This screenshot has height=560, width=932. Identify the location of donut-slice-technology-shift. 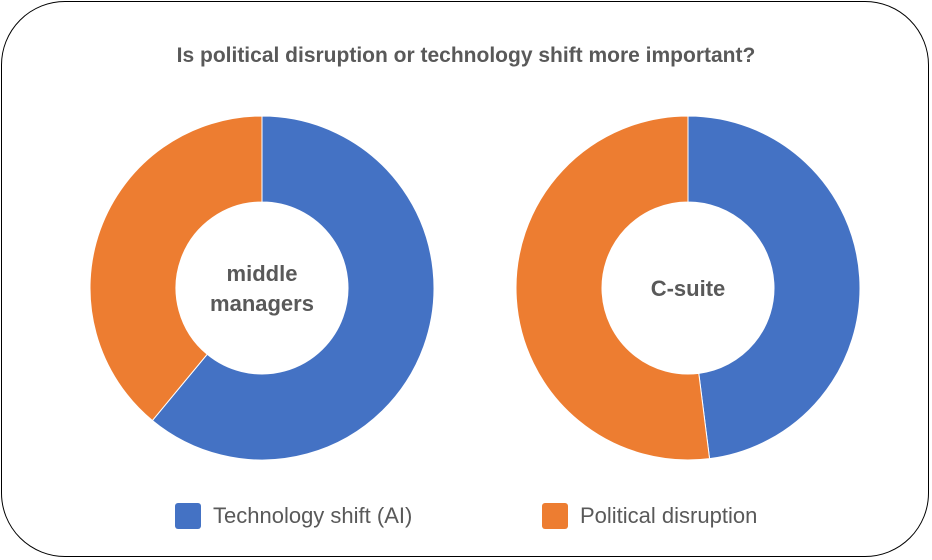
(774, 287).